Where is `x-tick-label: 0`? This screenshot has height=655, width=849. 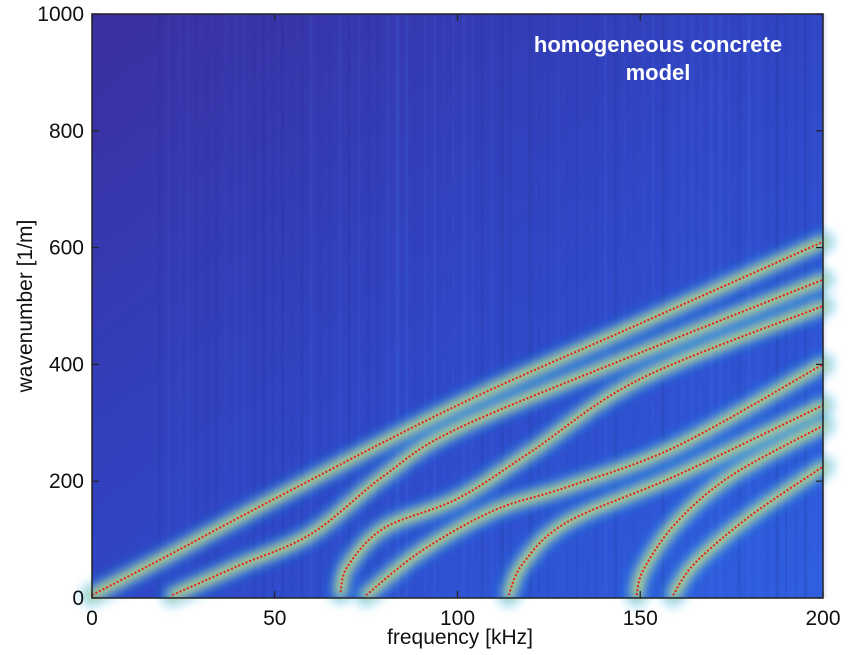
x-tick-label: 0 is located at coordinates (92, 618).